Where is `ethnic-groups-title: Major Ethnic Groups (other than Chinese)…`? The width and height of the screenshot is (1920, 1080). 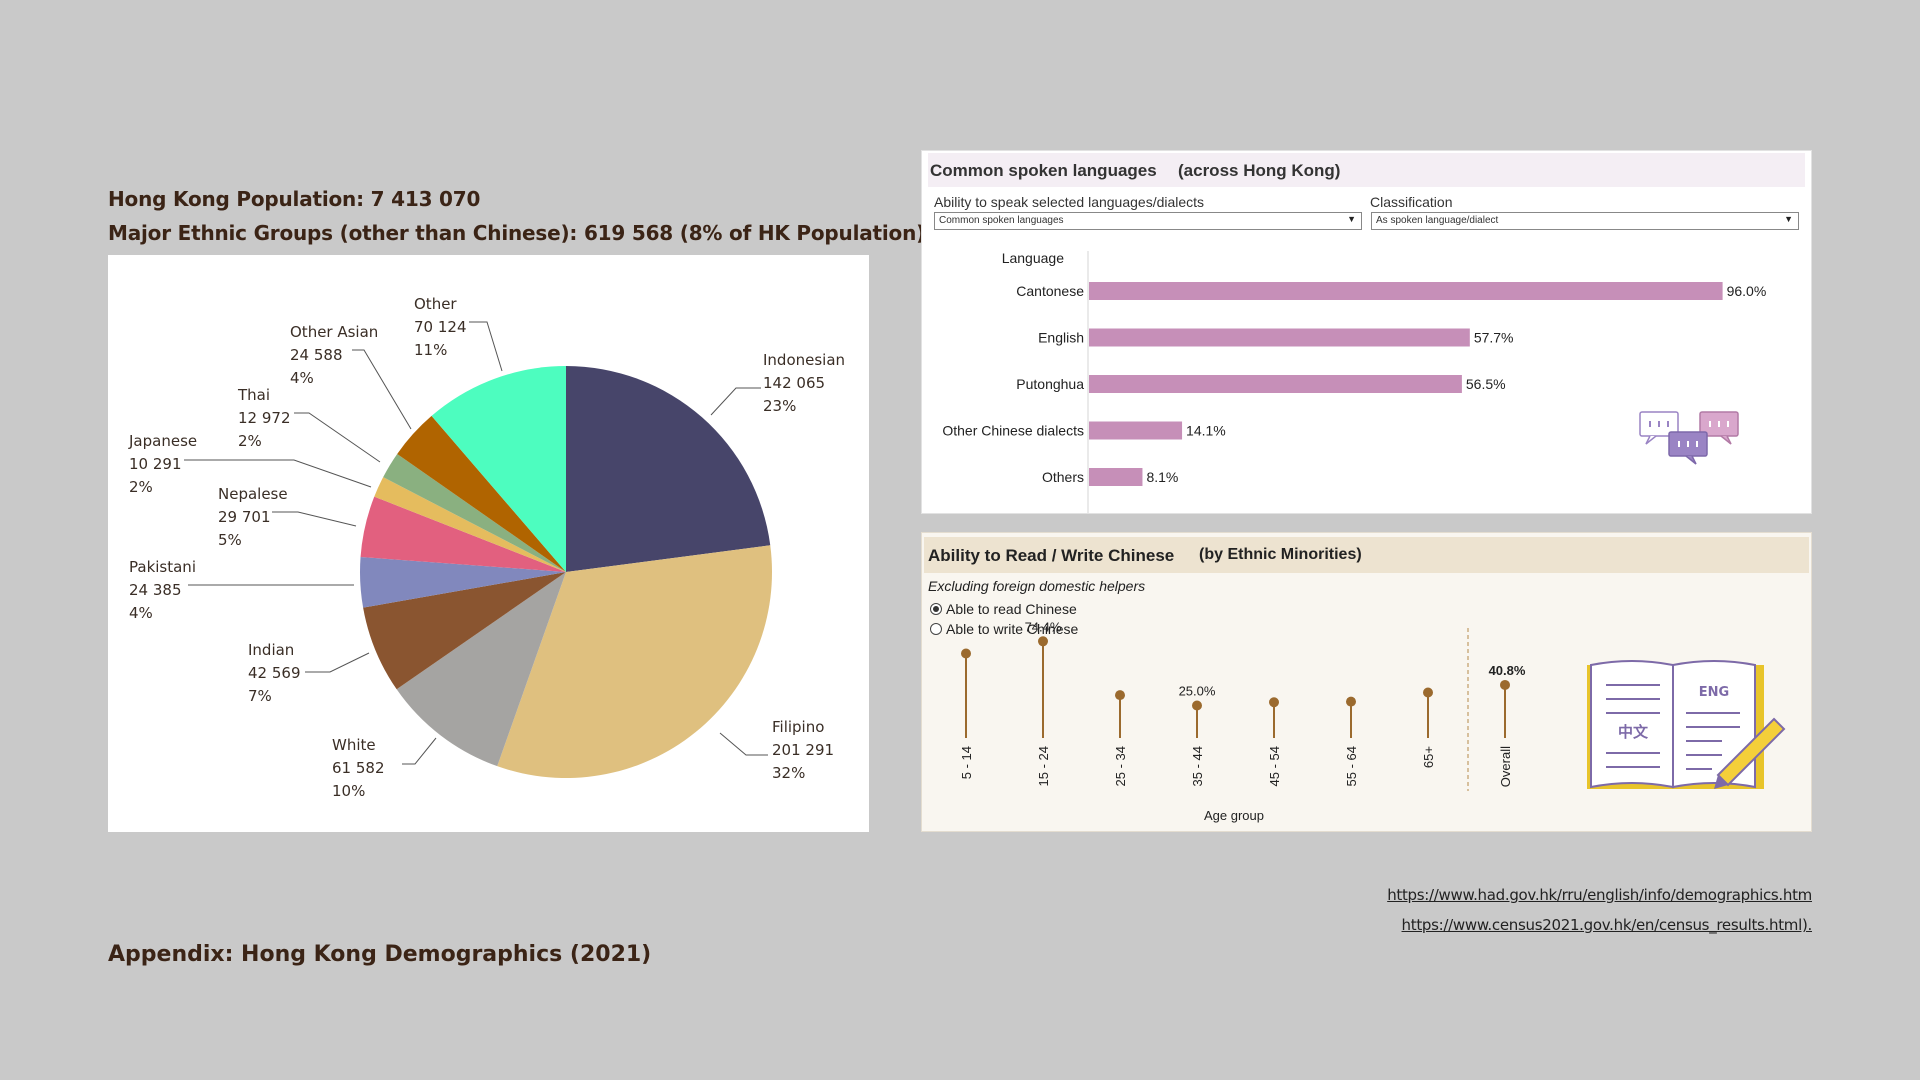 ethnic-groups-title: Major Ethnic Groups (other than Chinese)… is located at coordinates (517, 233).